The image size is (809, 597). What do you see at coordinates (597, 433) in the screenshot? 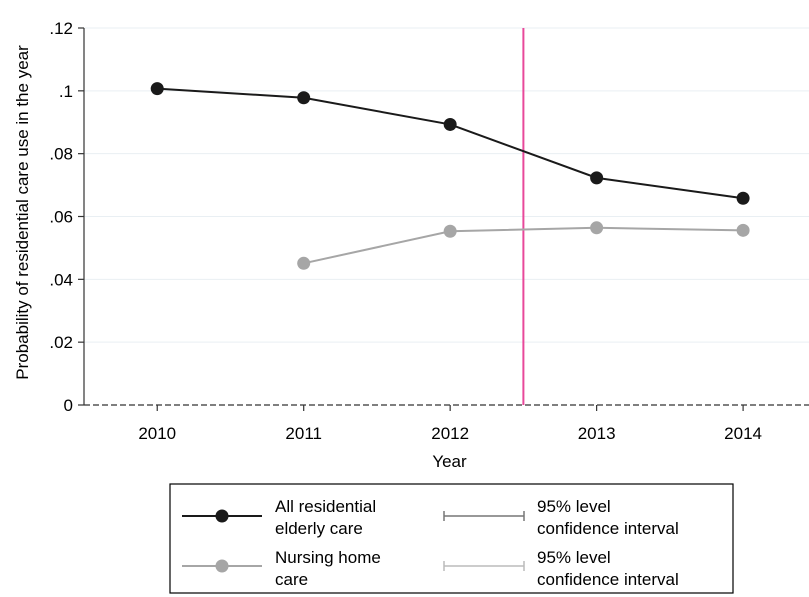
I see `x-tick-label: 2013` at bounding box center [597, 433].